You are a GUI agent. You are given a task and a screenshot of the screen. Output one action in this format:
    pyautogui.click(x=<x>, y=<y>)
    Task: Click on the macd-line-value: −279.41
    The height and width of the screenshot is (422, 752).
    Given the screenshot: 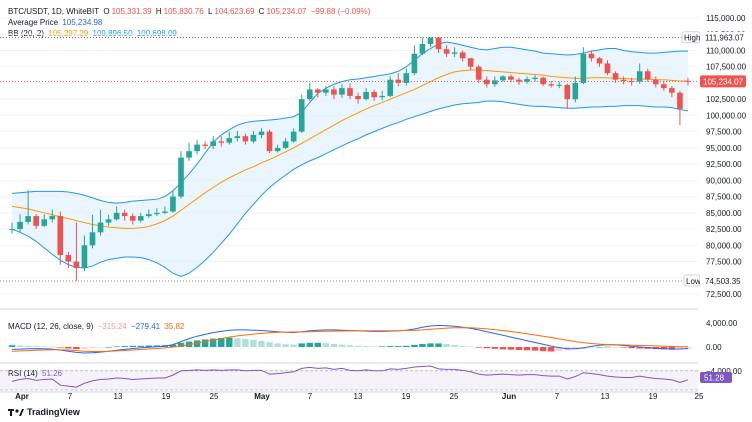 What is the action you would take?
    pyautogui.click(x=145, y=326)
    